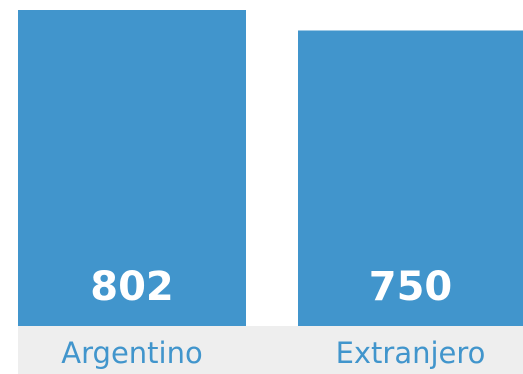  I want to click on category-label-argentino: Argentino, so click(131, 353).